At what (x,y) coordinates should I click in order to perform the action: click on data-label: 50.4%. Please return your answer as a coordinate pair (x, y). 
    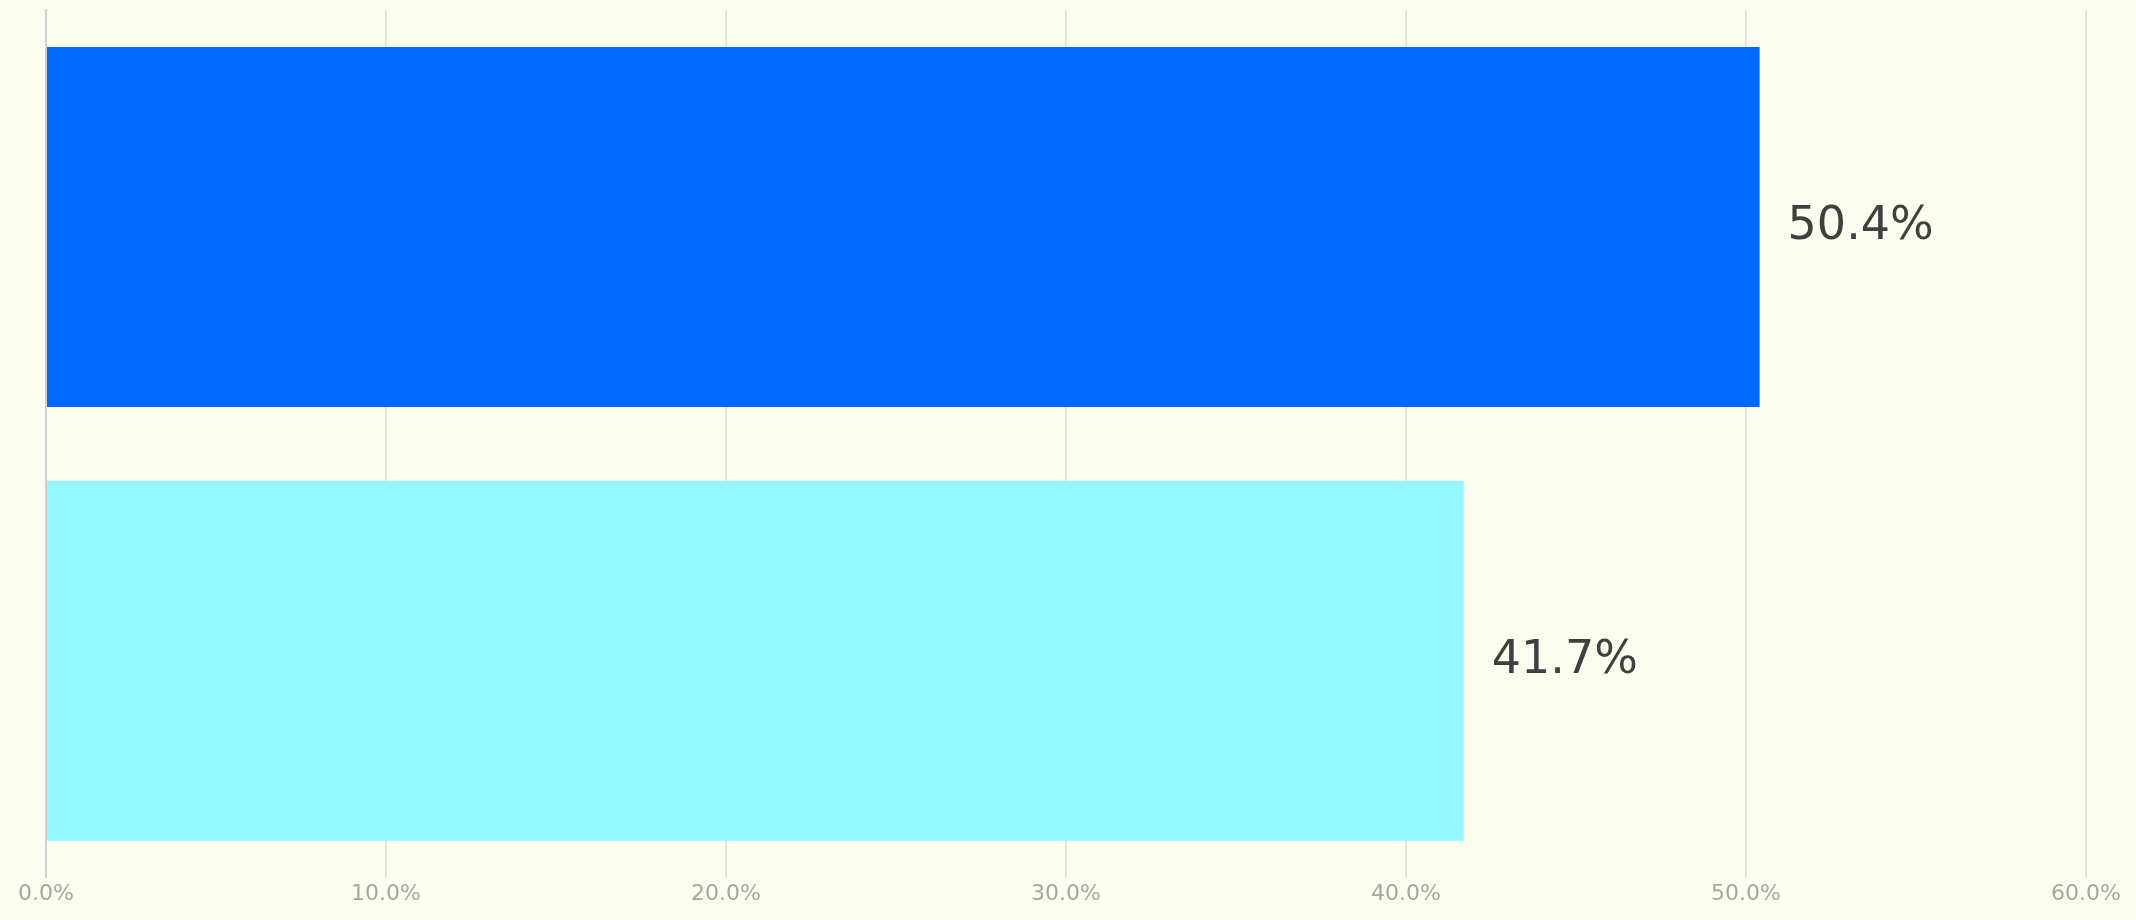
    Looking at the image, I should click on (1860, 223).